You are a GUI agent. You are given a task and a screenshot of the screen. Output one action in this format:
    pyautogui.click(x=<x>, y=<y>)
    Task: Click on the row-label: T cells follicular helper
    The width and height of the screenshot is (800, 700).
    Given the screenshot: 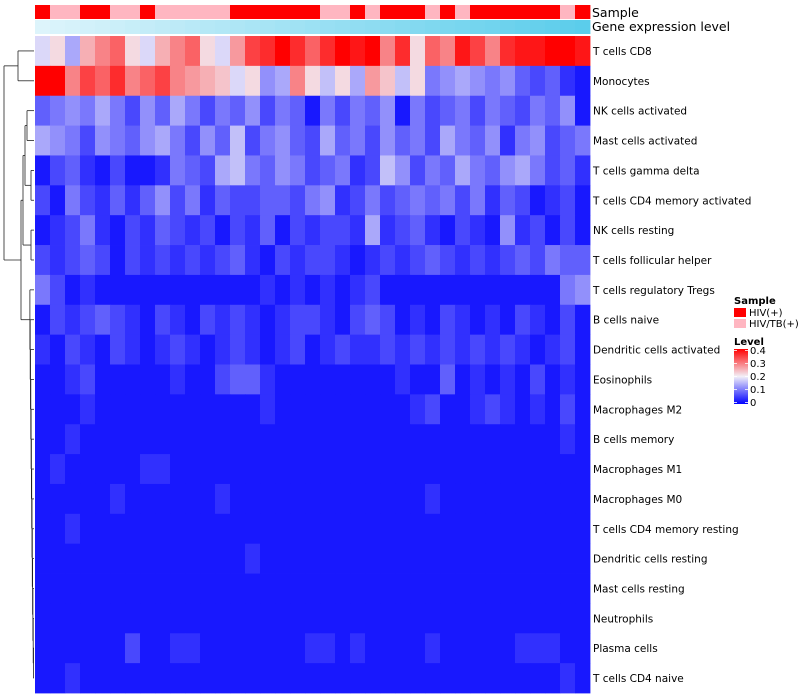 What is the action you would take?
    pyautogui.click(x=652, y=261)
    